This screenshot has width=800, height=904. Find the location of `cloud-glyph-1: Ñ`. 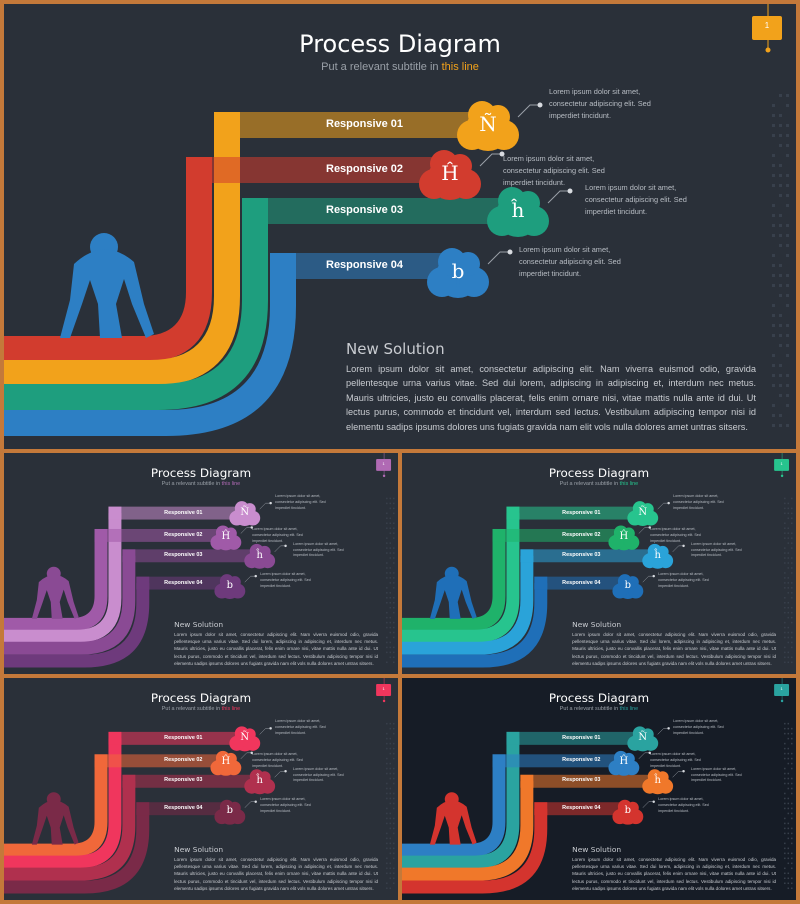

cloud-glyph-1: Ñ is located at coordinates (245, 737).